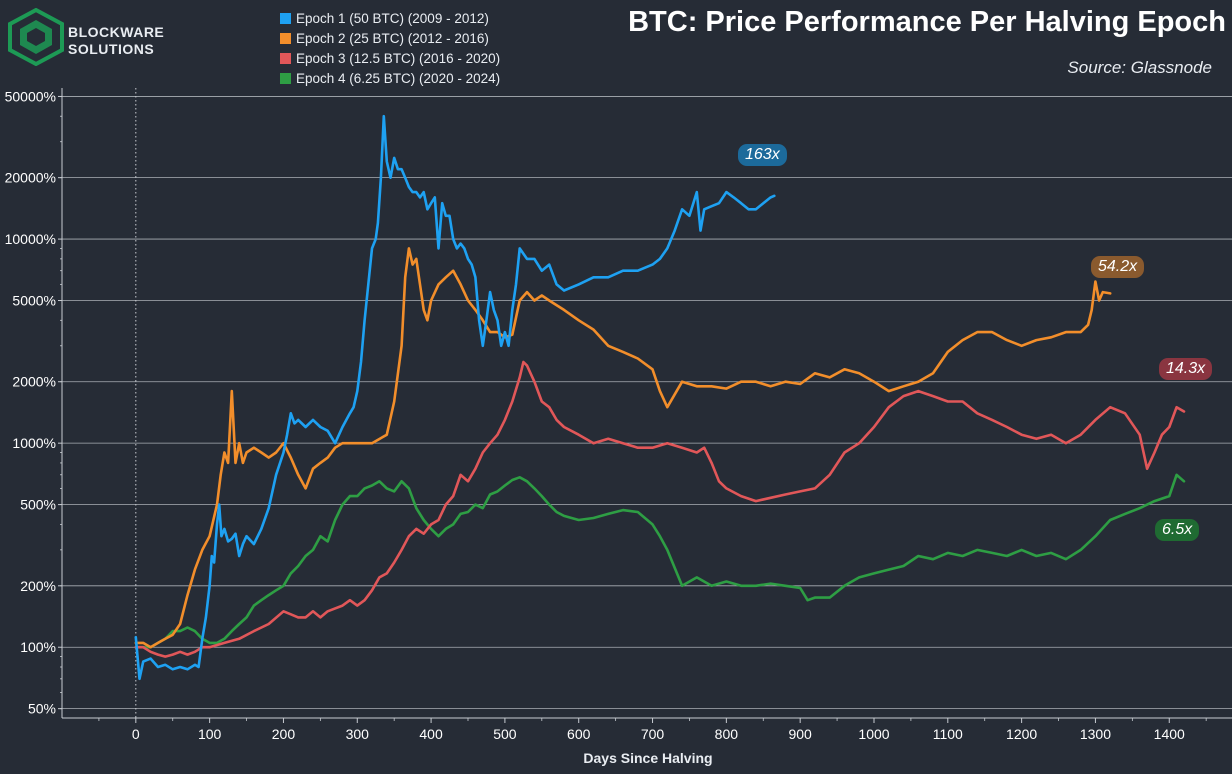 The width and height of the screenshot is (1232, 774). I want to click on y-tick-label: 200%, so click(38, 586).